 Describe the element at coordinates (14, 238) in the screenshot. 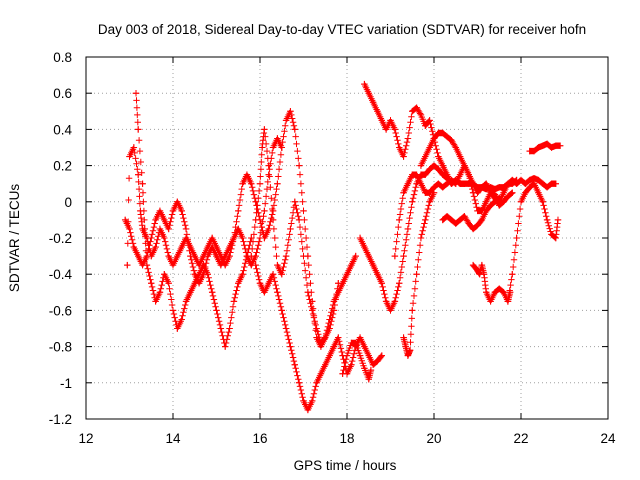

I see `y-axis-label: SDTVAR / TECUs` at that location.